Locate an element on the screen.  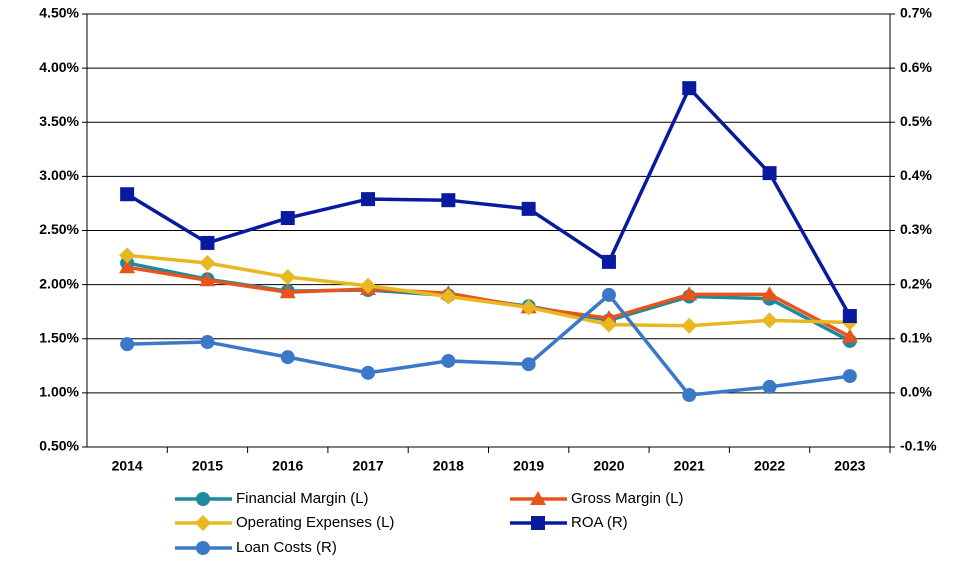
legend-label: Financial Margin (L) is located at coordinates (302, 498).